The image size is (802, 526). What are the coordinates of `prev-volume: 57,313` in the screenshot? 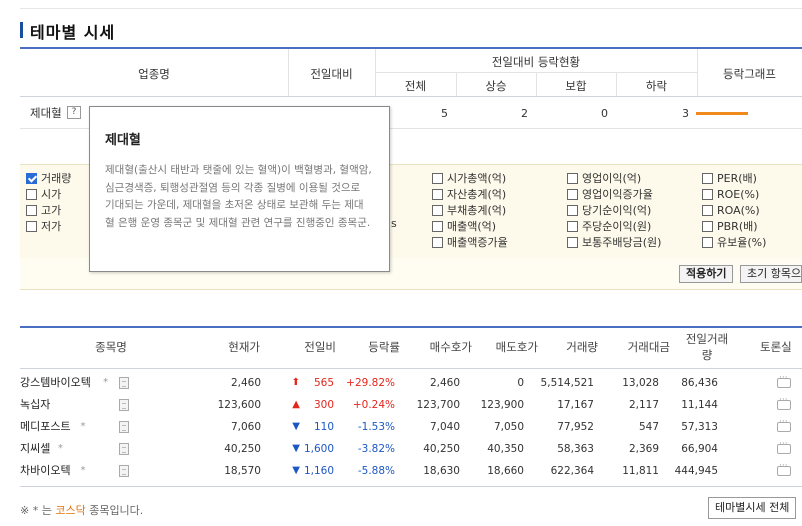 It's located at (699, 427).